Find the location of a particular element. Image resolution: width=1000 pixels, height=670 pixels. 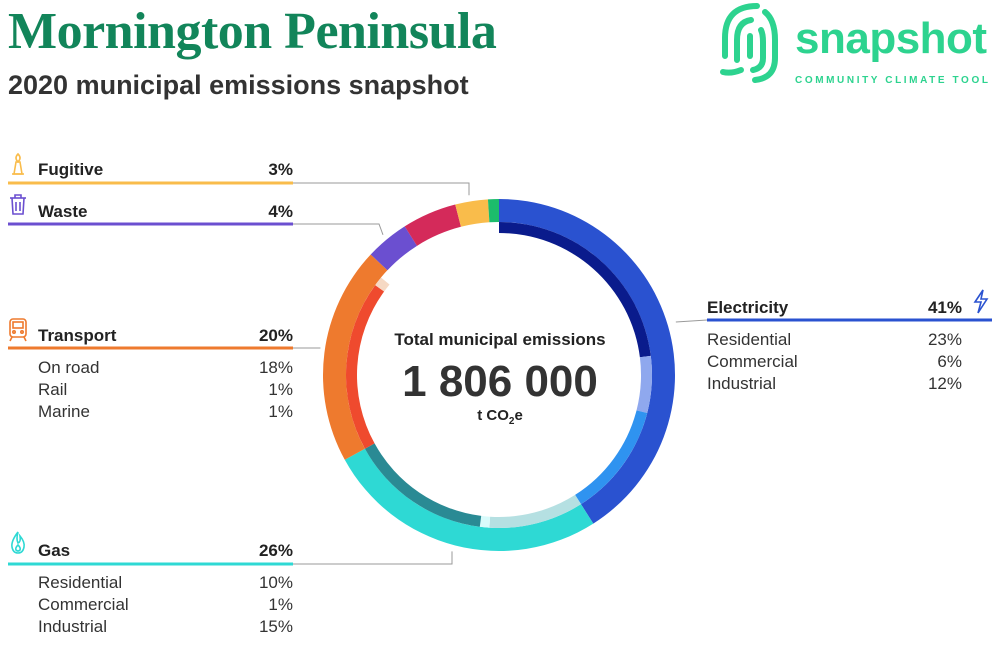

train-icon is located at coordinates (18, 330).